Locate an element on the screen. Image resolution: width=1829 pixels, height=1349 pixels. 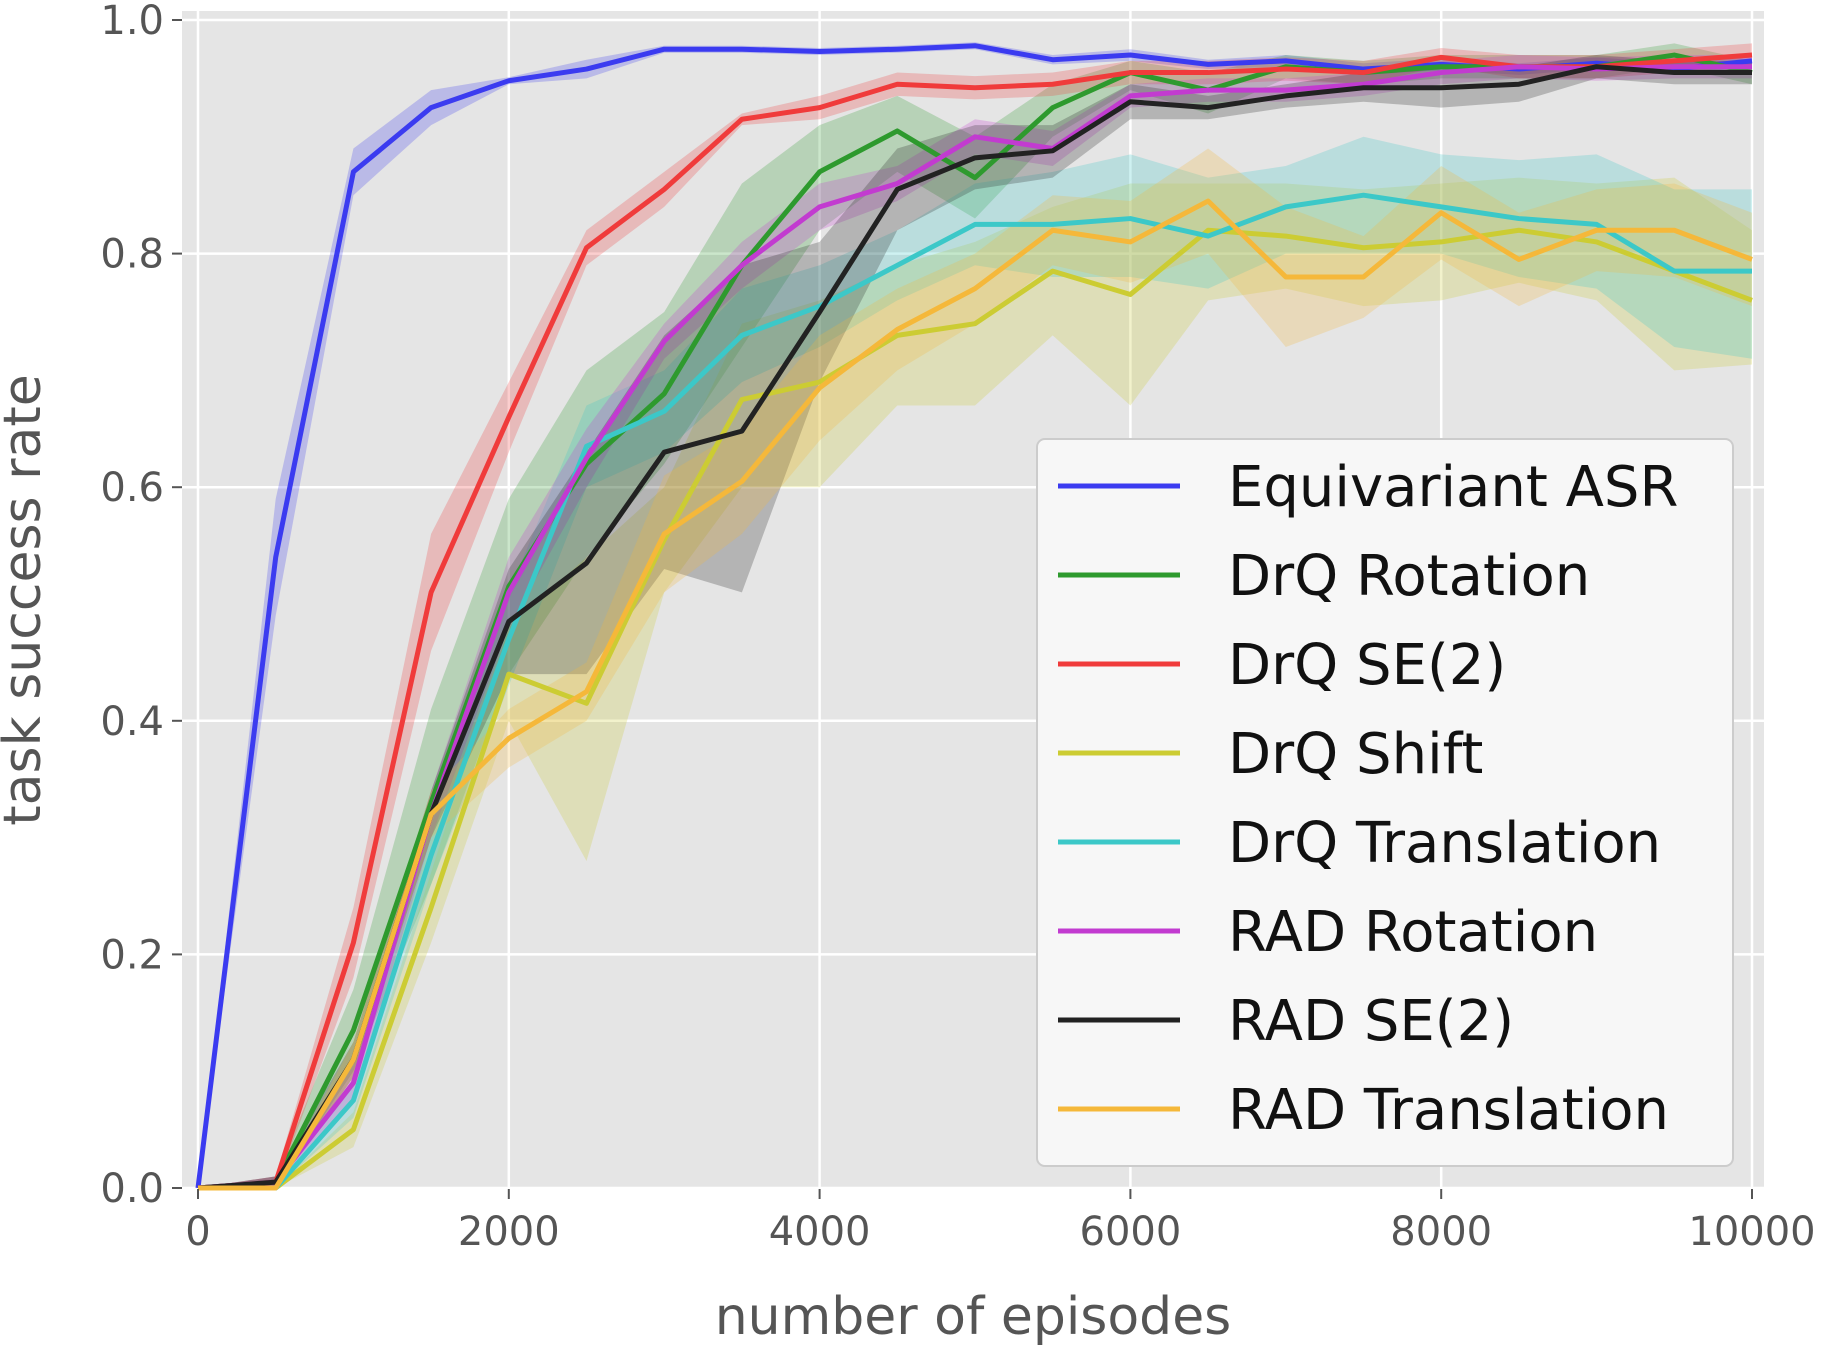
y-tick-label: 1.0 is located at coordinates (132, 22).